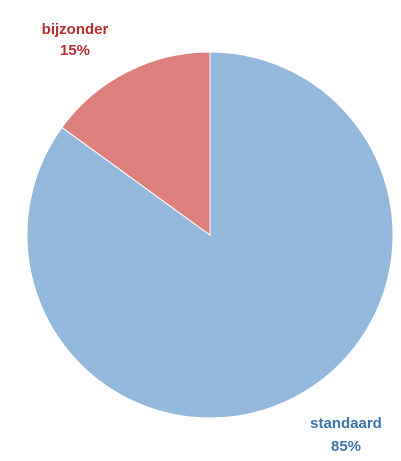 The height and width of the screenshot is (461, 401). Describe the element at coordinates (75, 50) in the screenshot. I see `label-bijzonder-percent: 15%` at that location.